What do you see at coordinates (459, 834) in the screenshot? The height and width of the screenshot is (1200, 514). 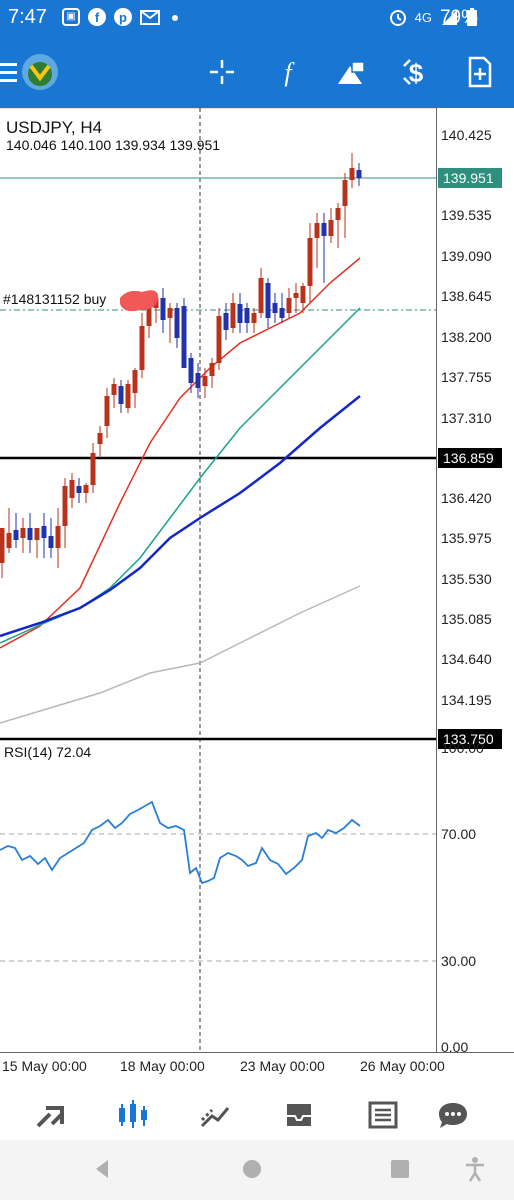 I see `rsi-tick-label: 70.00` at bounding box center [459, 834].